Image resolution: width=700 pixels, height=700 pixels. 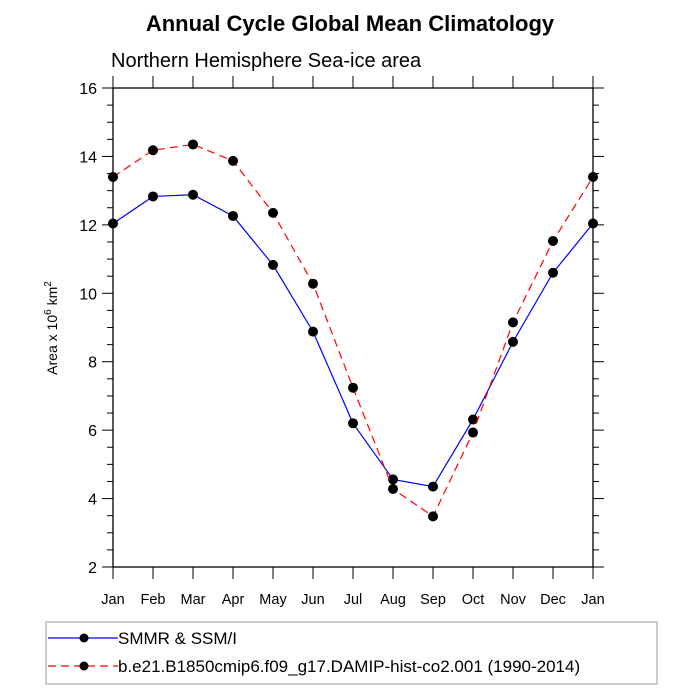 What do you see at coordinates (88, 89) in the screenshot?
I see `y-tick-label: 16` at bounding box center [88, 89].